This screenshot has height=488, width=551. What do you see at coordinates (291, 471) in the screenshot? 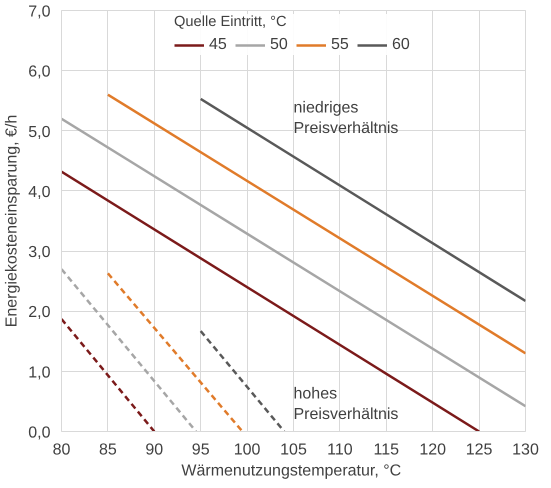
I see `x-axis-title: Wärmenutzungstemperatur, °C` at bounding box center [291, 471].